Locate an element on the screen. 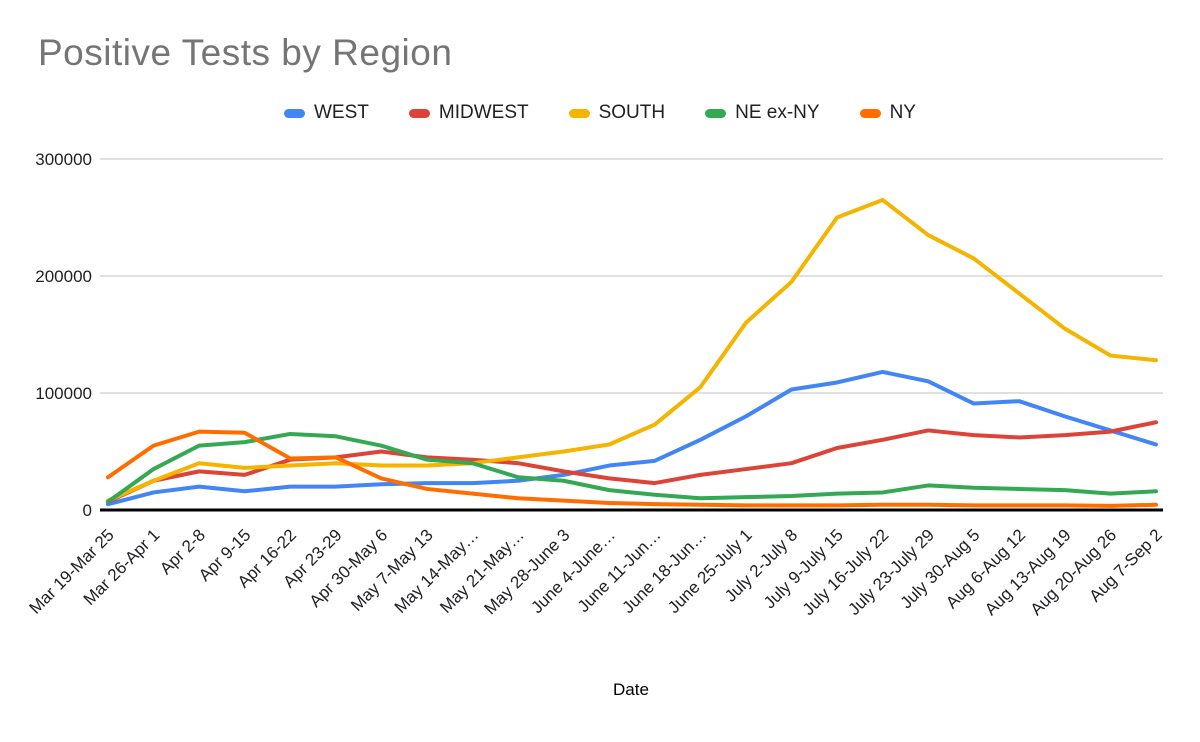  series-line-NE-ex-NY is located at coordinates (632, 467).